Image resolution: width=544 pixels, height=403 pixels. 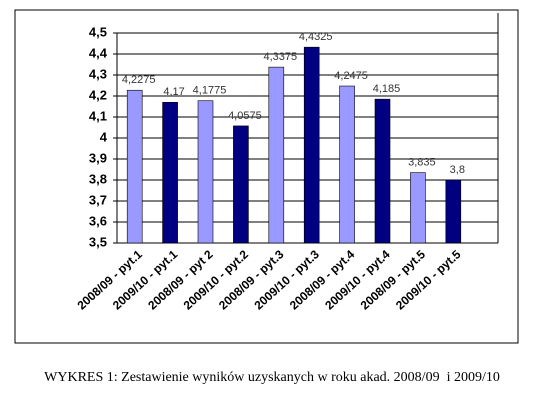 I want to click on y-tick-label: 3,6, so click(x=98, y=220).